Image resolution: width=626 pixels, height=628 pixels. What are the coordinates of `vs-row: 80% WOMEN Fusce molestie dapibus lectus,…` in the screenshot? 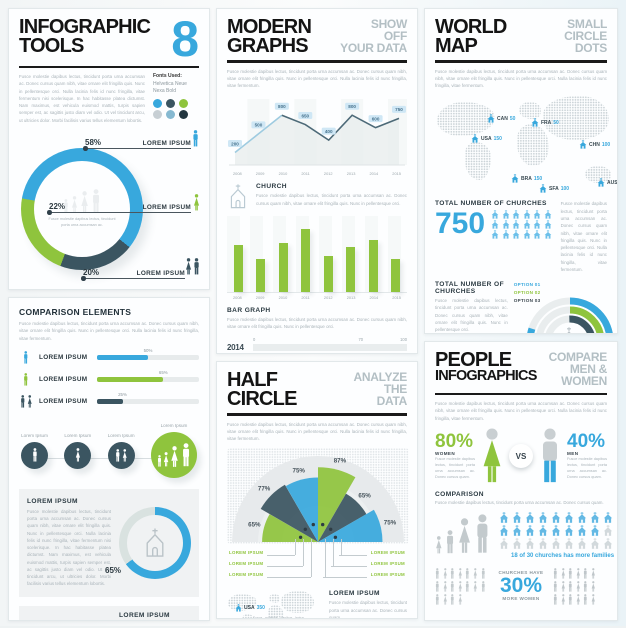 It's located at (521, 456).